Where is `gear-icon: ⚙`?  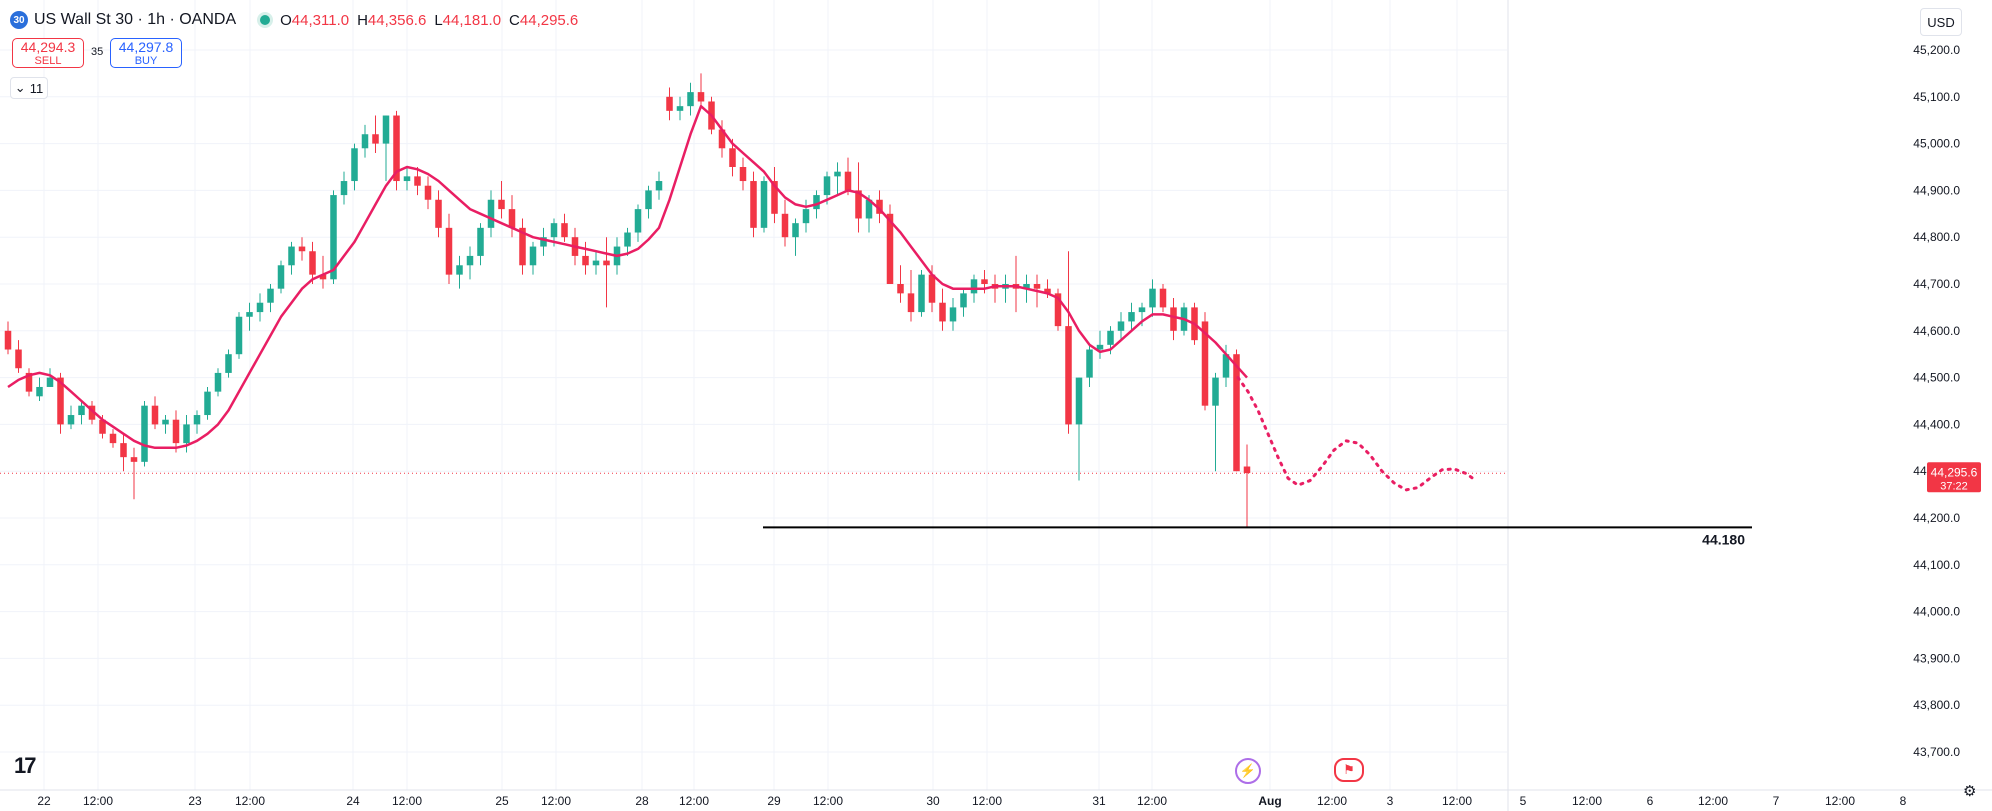 gear-icon: ⚙ is located at coordinates (1970, 791).